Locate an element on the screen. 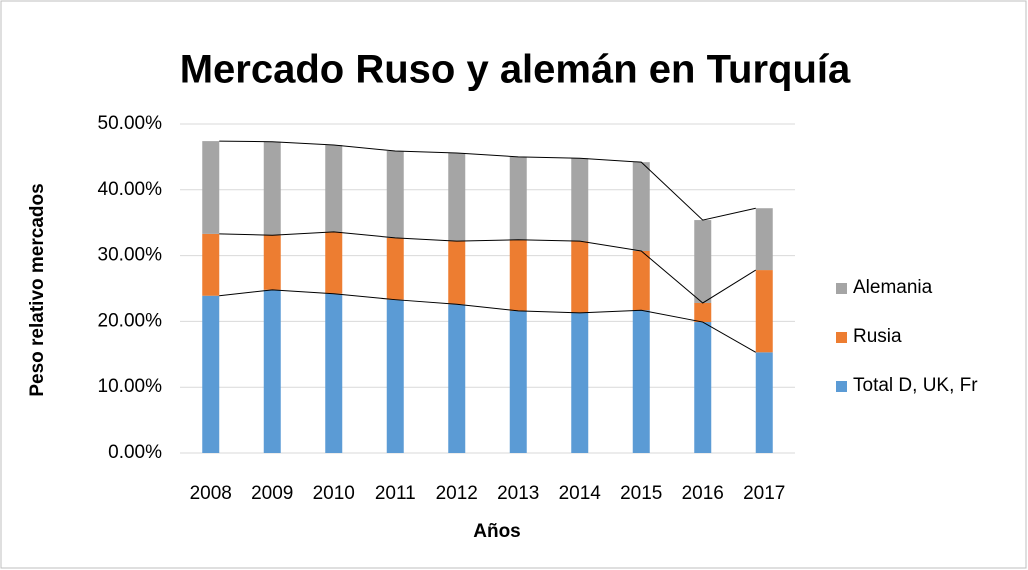 This screenshot has width=1028, height=570. legend-label: Alemania is located at coordinates (893, 287).